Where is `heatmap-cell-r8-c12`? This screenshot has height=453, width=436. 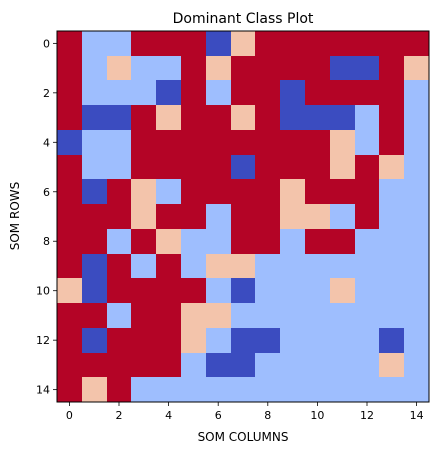
heatmap-cell-r8-c12 is located at coordinates (367, 241).